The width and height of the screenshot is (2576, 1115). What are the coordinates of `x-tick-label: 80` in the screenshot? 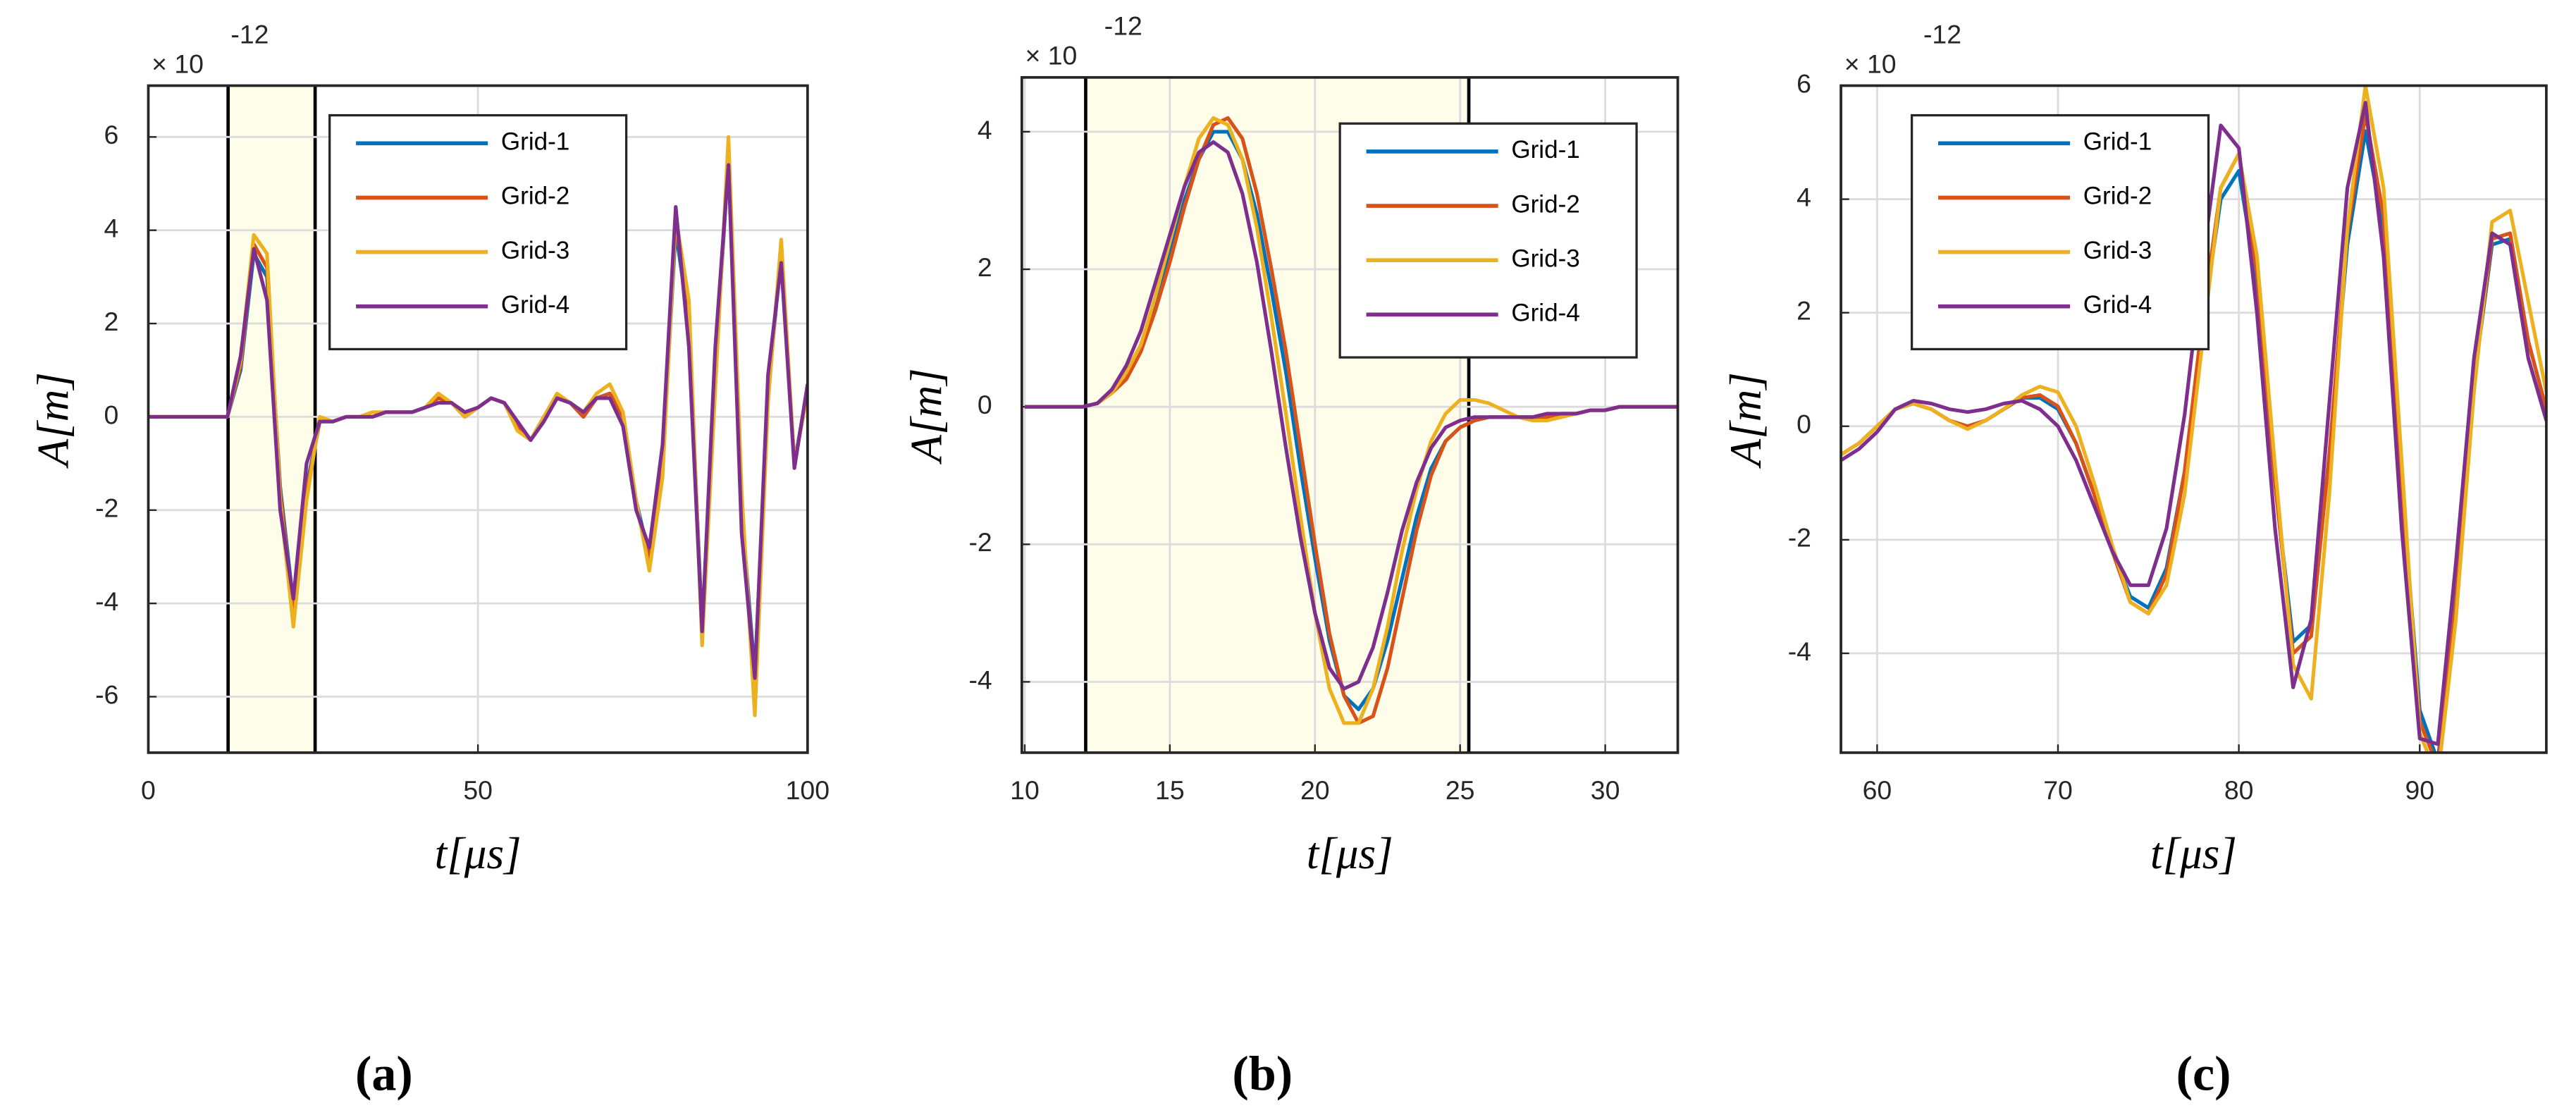 It's located at (2239, 790).